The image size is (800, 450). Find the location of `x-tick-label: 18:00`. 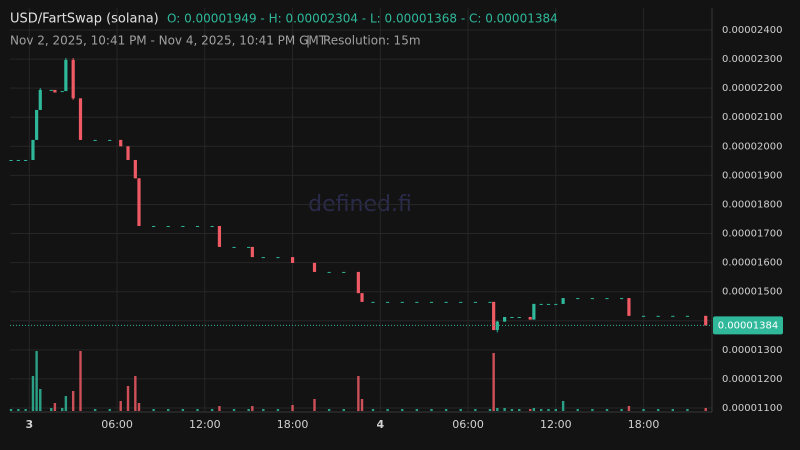

x-tick-label: 18:00 is located at coordinates (293, 424).